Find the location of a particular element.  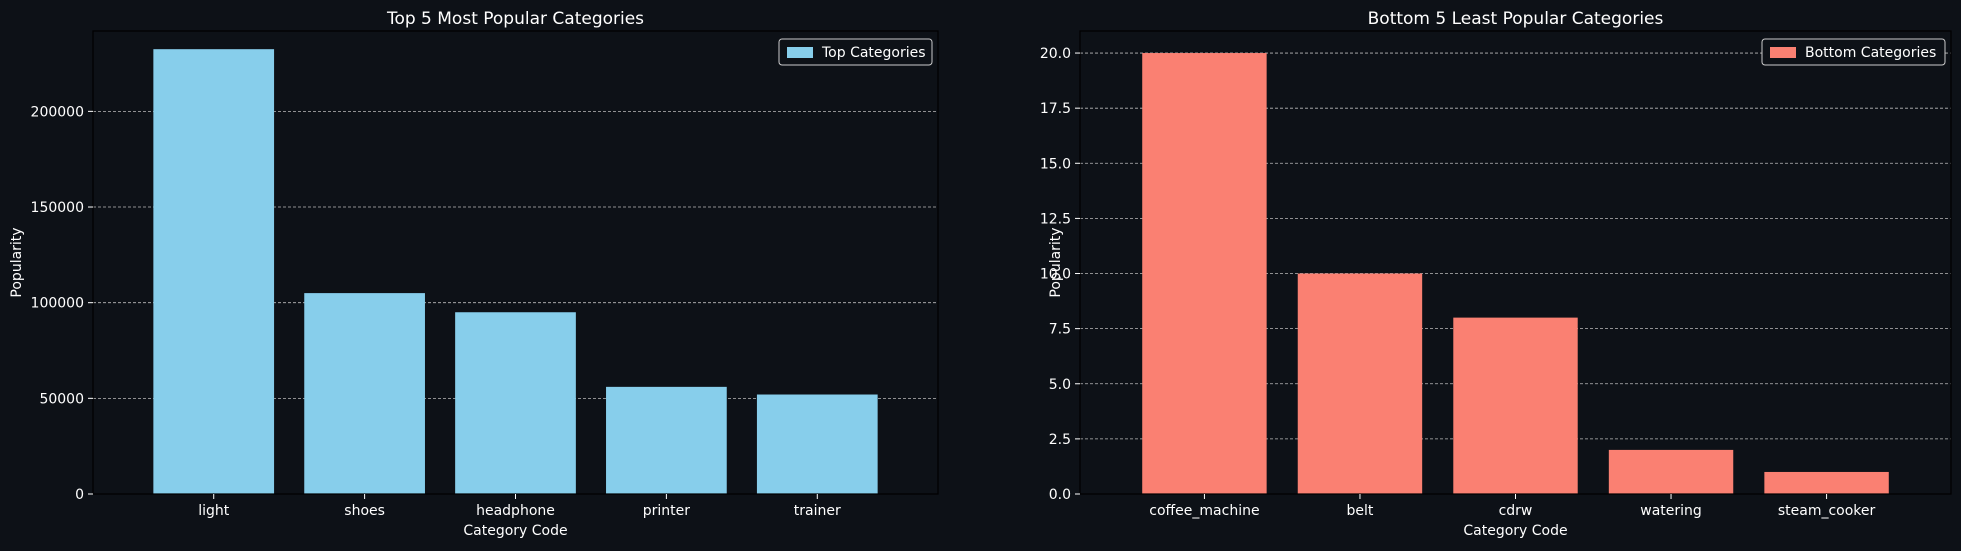

y-tick-label: 150000 is located at coordinates (57, 208).